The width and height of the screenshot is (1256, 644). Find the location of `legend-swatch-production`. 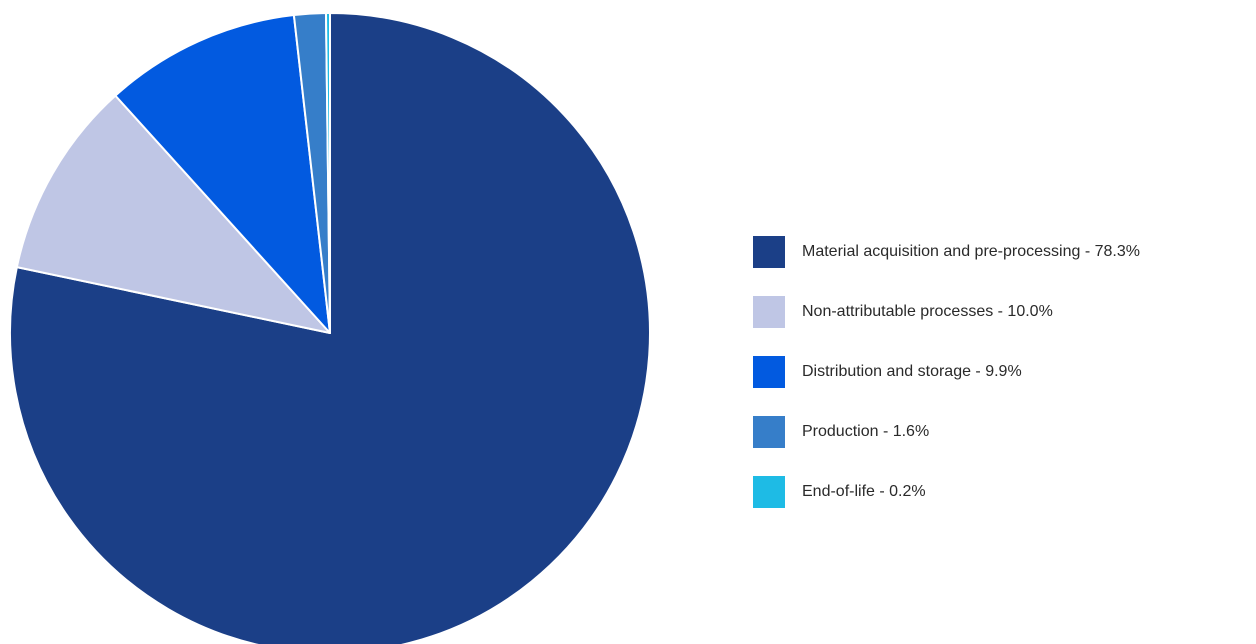

legend-swatch-production is located at coordinates (769, 432).